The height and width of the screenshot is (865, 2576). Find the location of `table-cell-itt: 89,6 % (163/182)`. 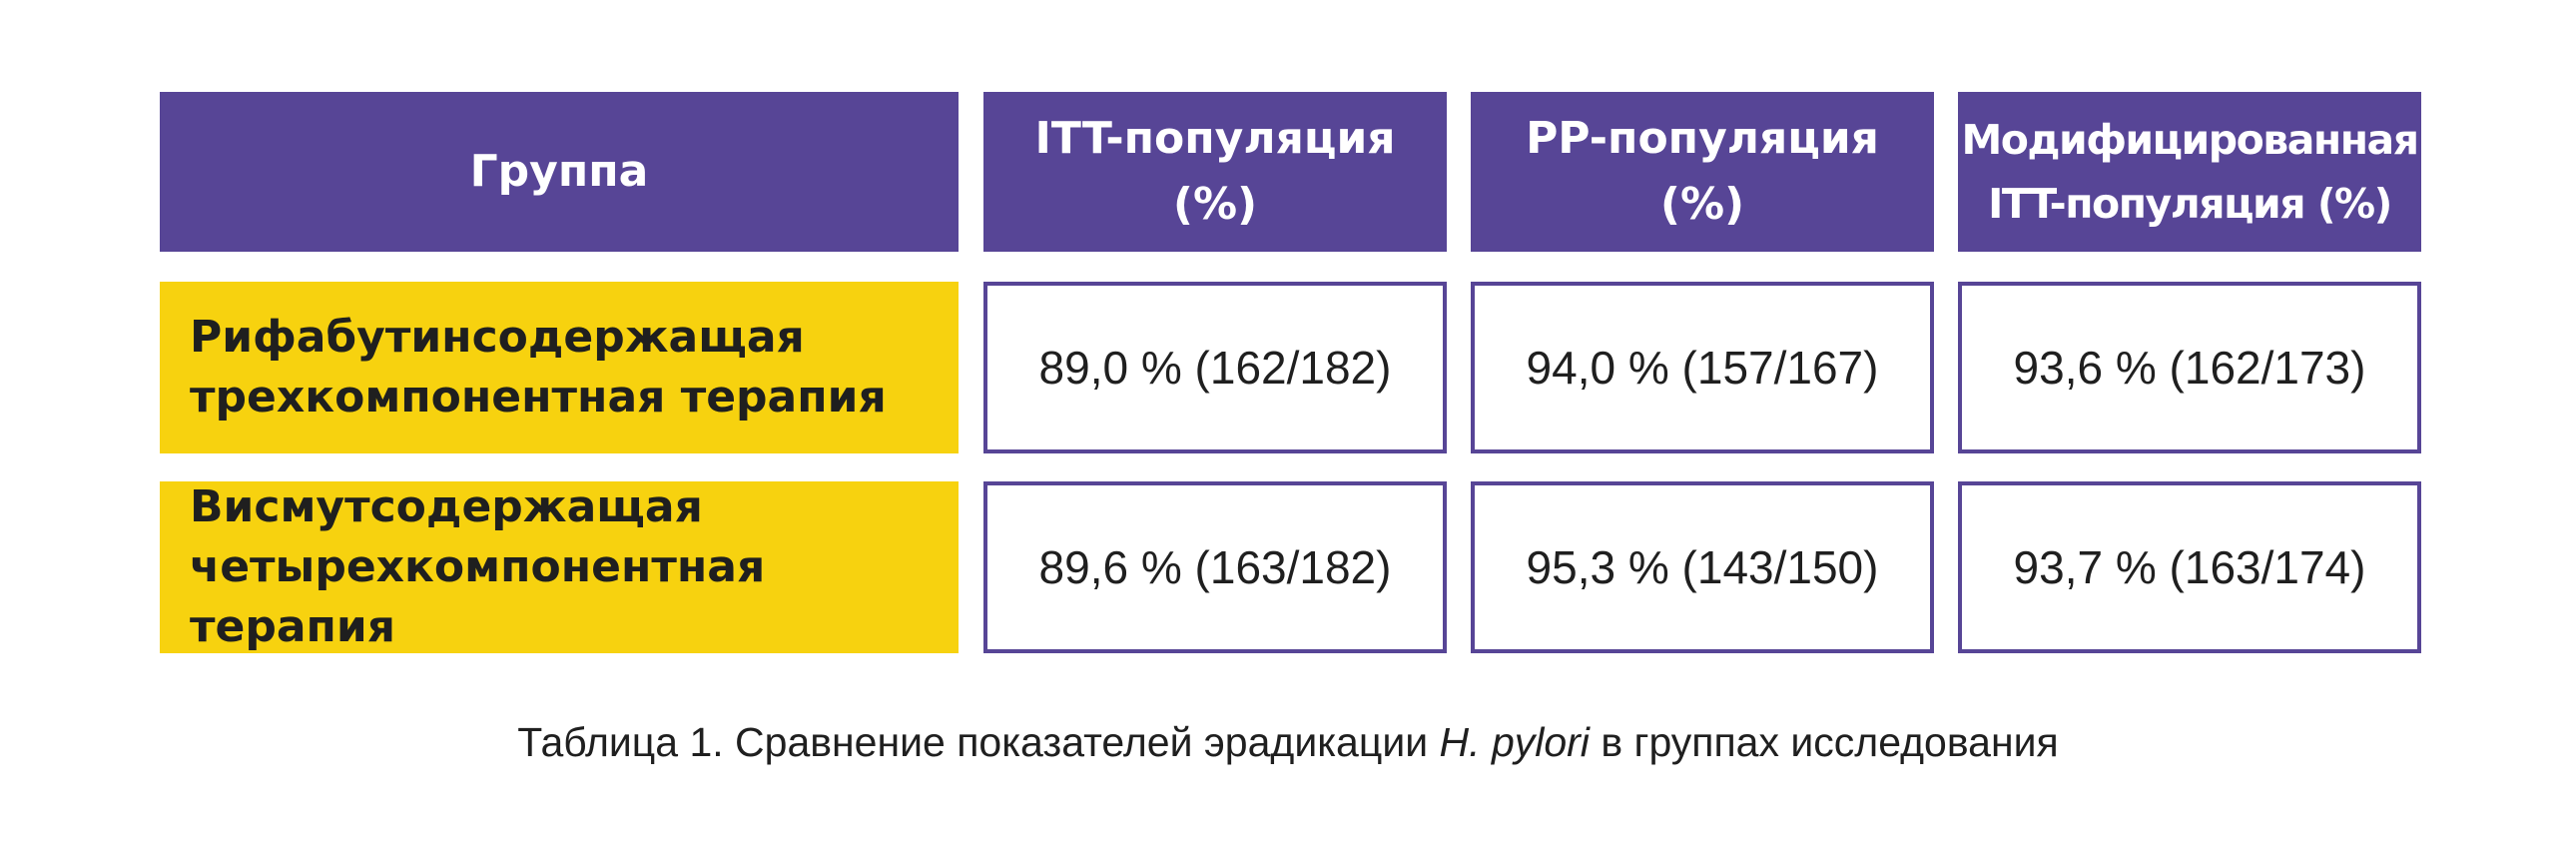

table-cell-itt: 89,6 % (163/182) is located at coordinates (1215, 567).